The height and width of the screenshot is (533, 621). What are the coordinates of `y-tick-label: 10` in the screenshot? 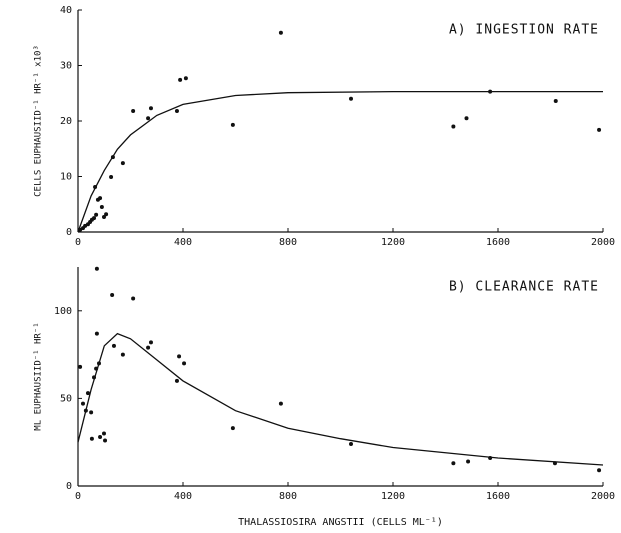 It's located at (66, 177).